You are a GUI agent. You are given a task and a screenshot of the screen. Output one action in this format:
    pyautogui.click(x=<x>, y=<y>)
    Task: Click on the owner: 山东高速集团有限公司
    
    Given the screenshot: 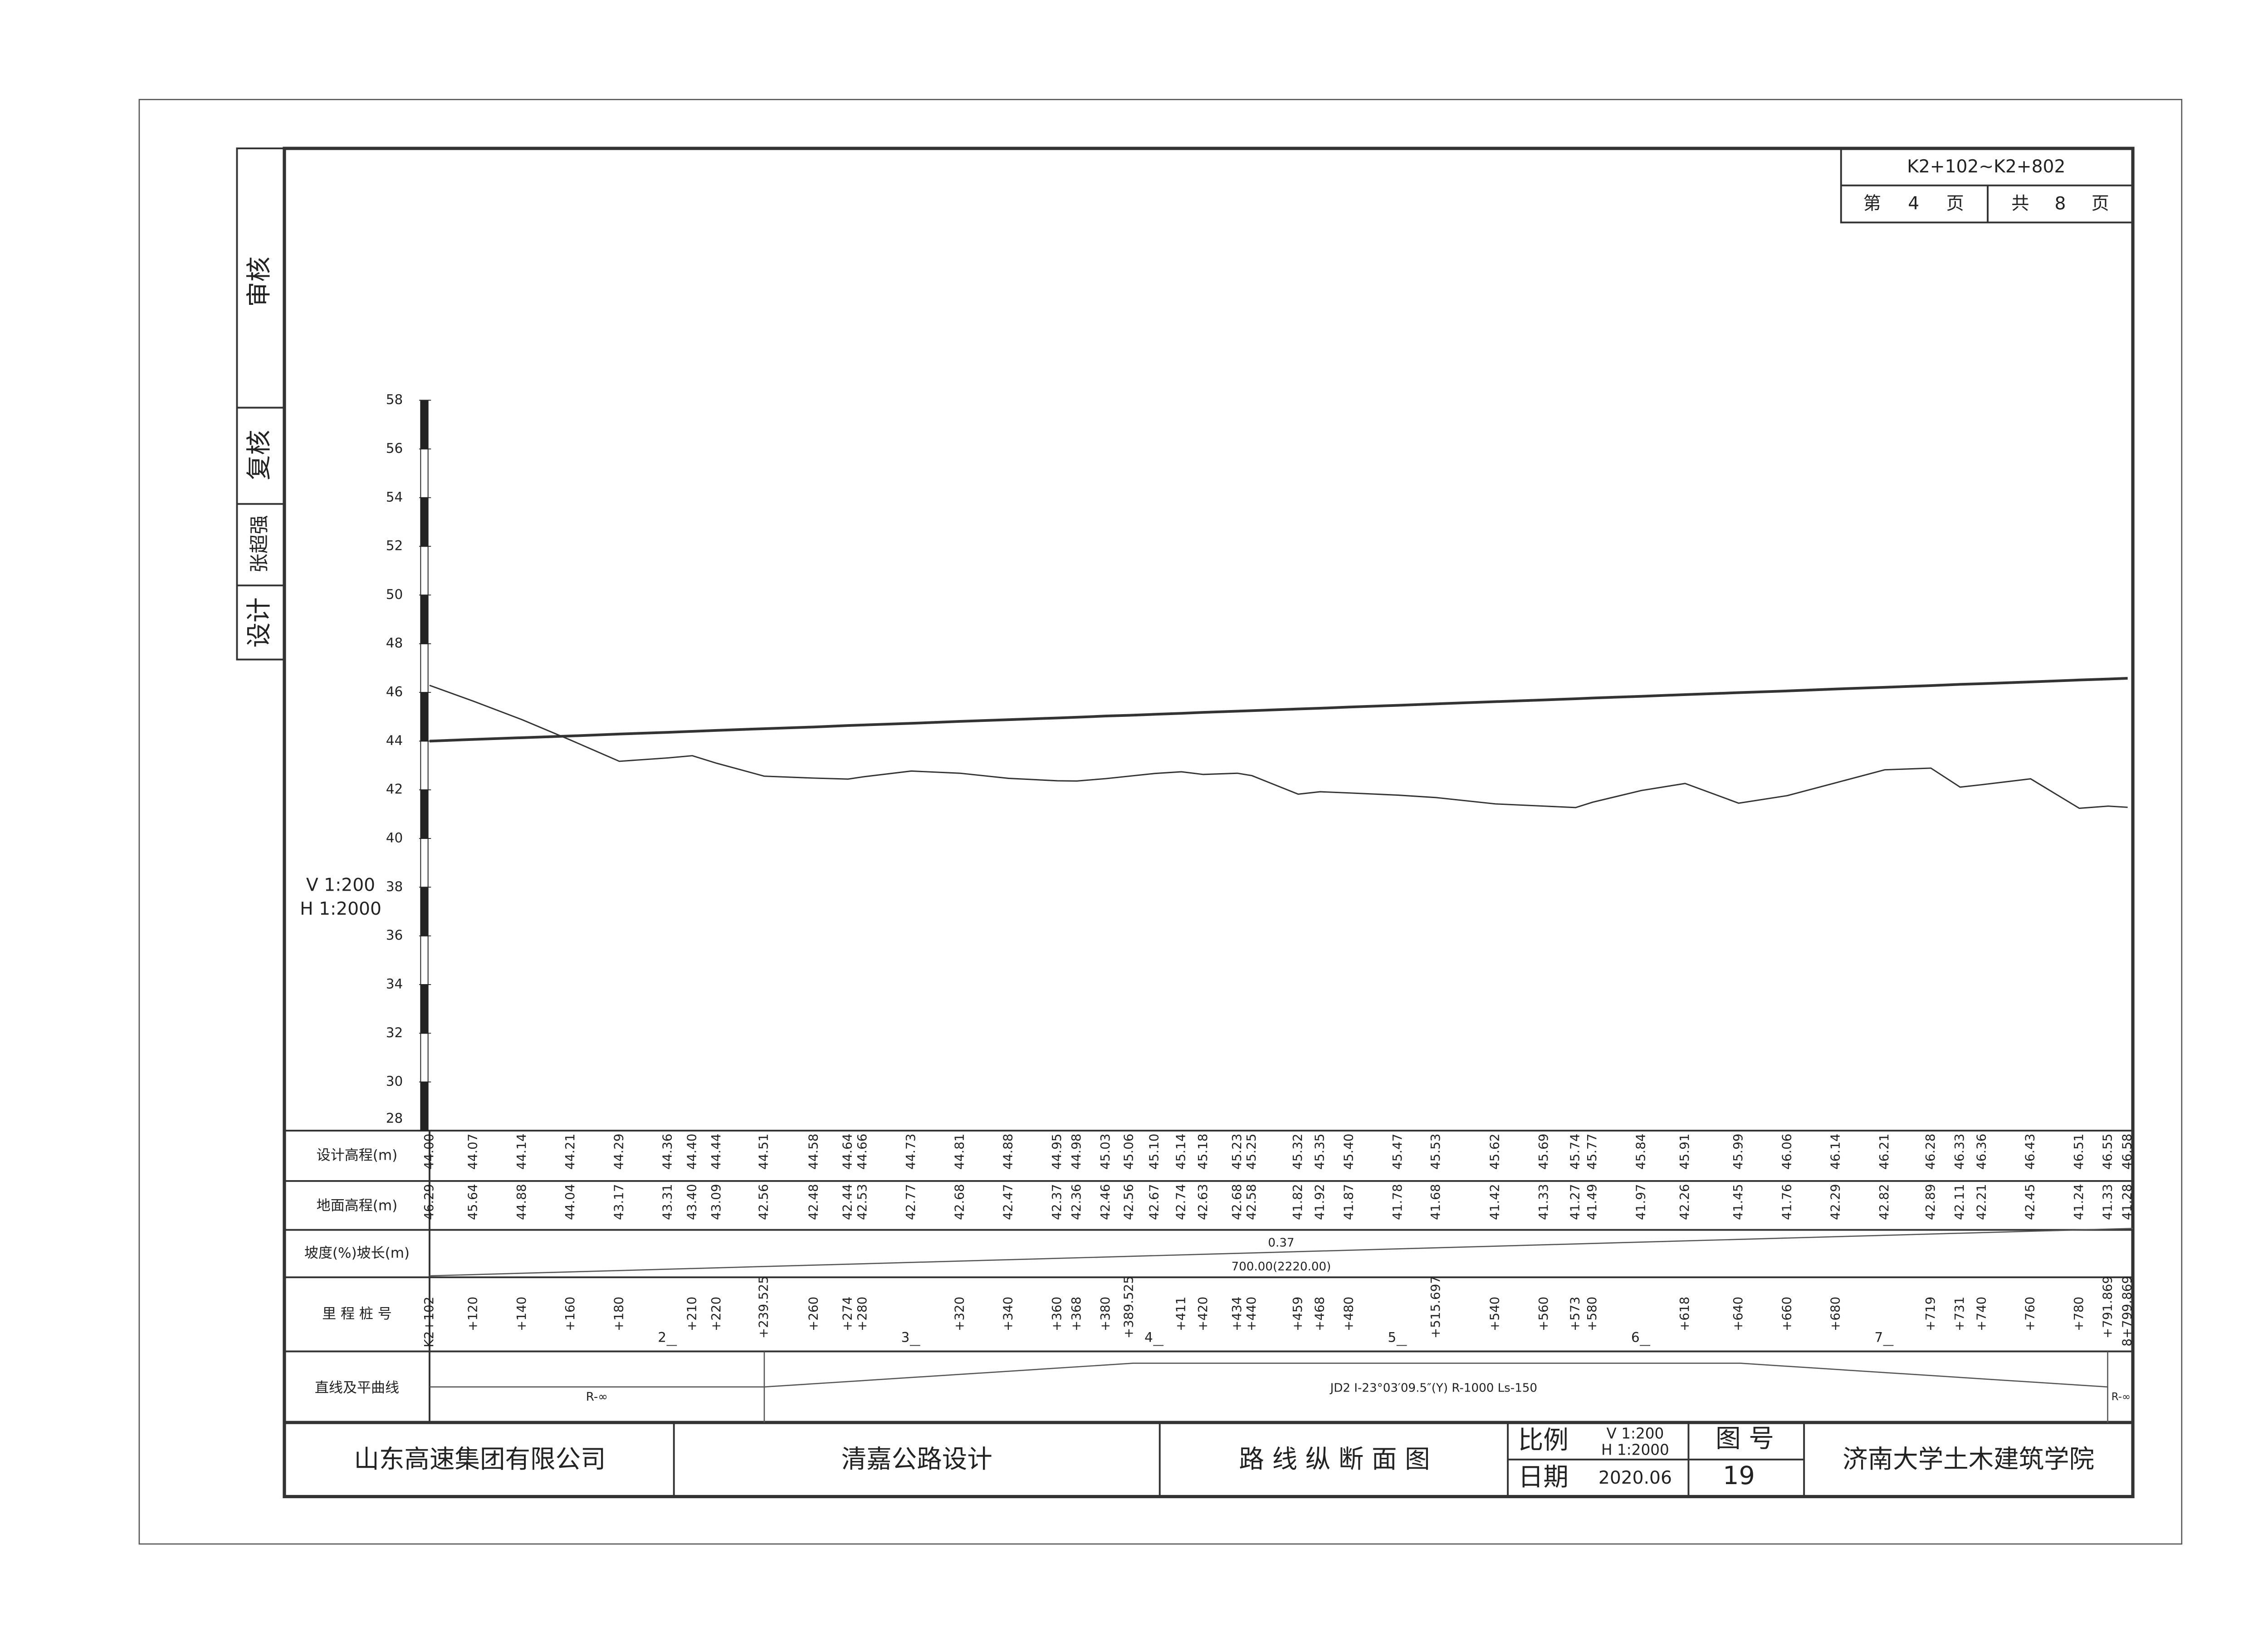 What is the action you would take?
    pyautogui.click(x=480, y=1459)
    